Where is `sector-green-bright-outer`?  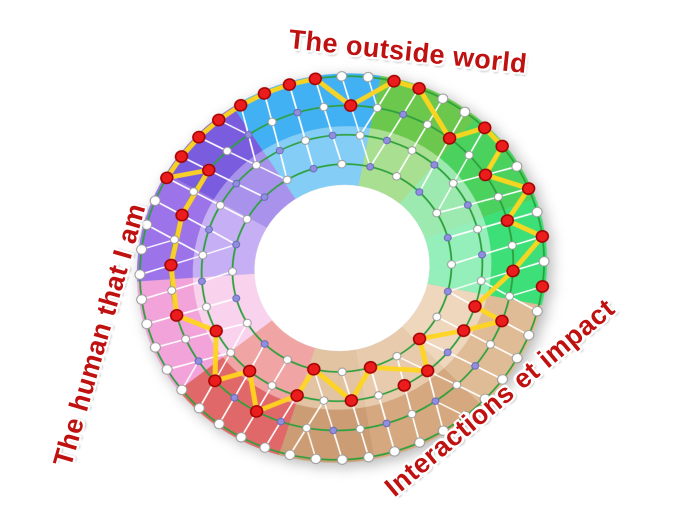 sector-green-bright-outer is located at coordinates (515, 252).